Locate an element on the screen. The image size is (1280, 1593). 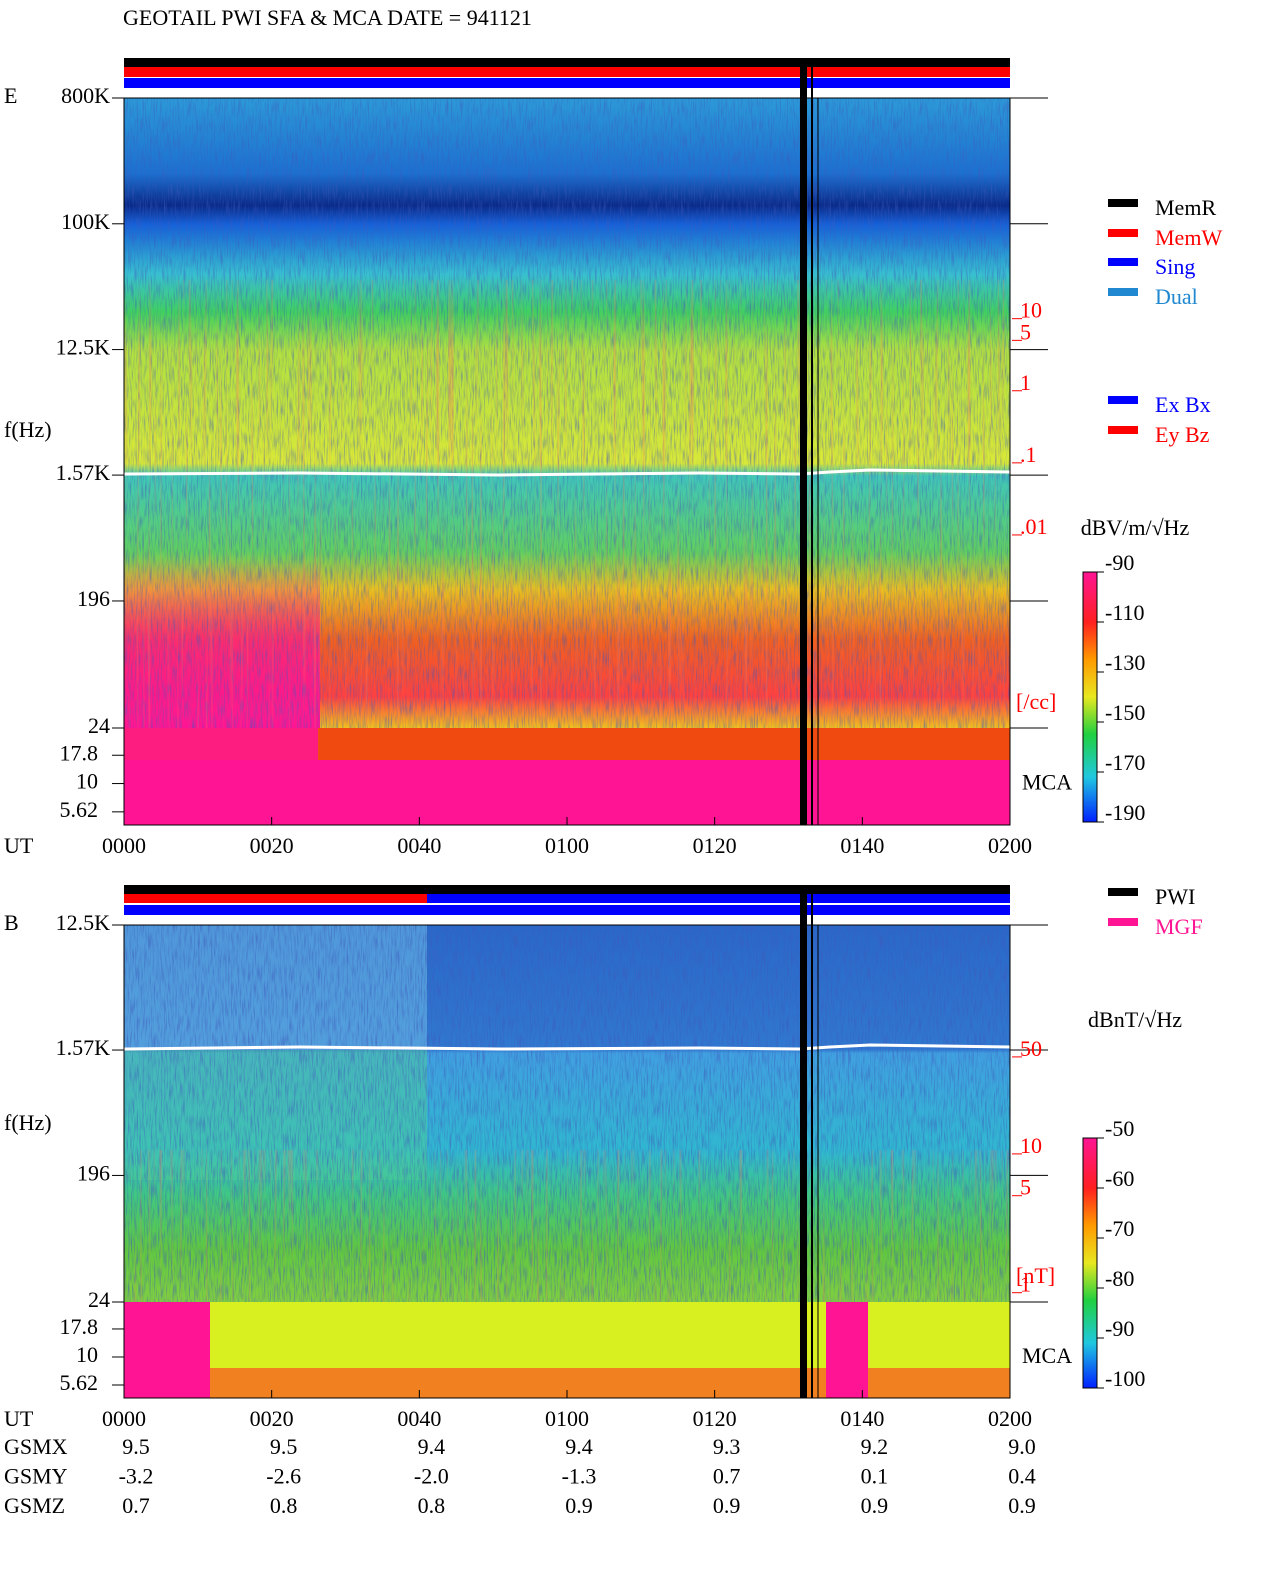
legend-label: Sing is located at coordinates (1175, 266).